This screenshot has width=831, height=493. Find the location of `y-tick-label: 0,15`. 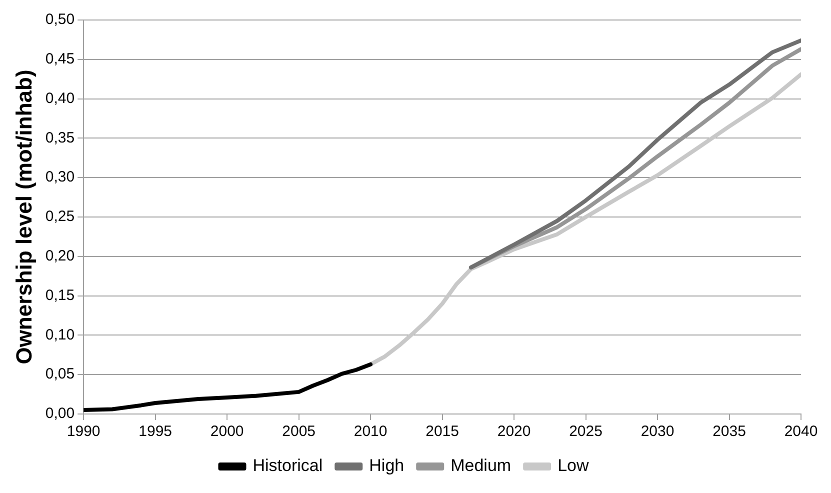

y-tick-label: 0,15 is located at coordinates (60, 295).